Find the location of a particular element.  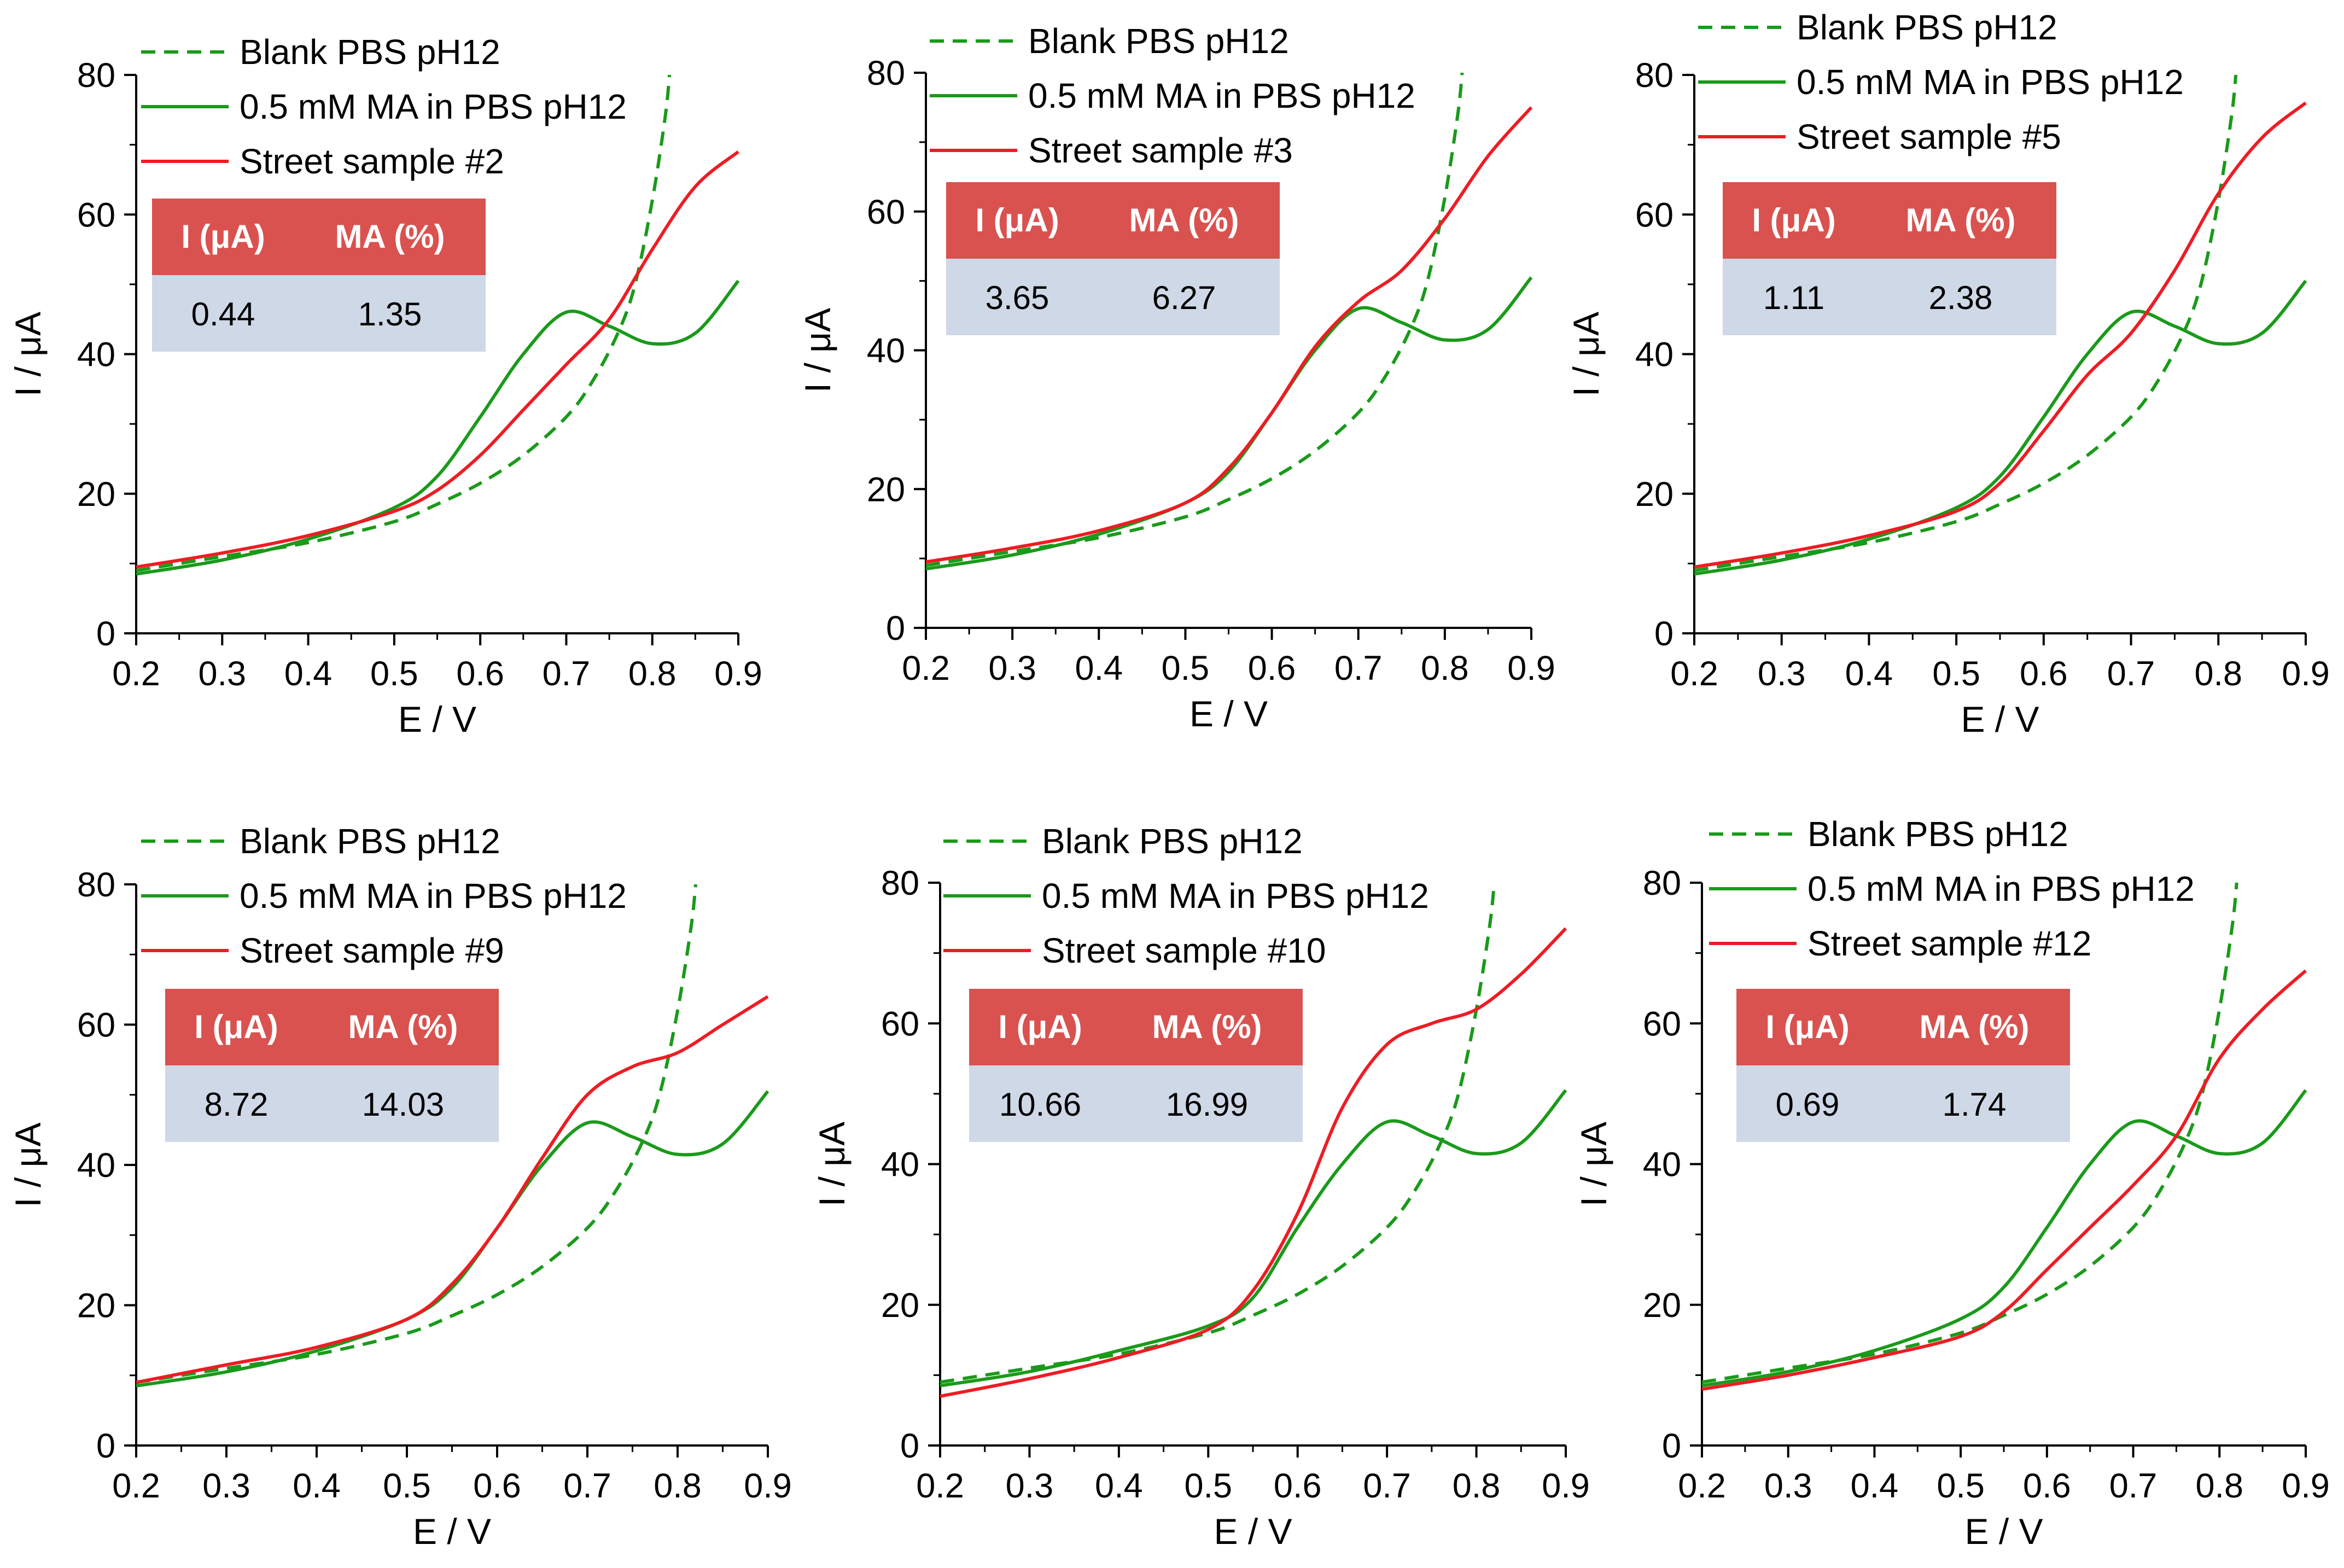

table-cell-ma-percent: 16.99 is located at coordinates (1207, 1104).